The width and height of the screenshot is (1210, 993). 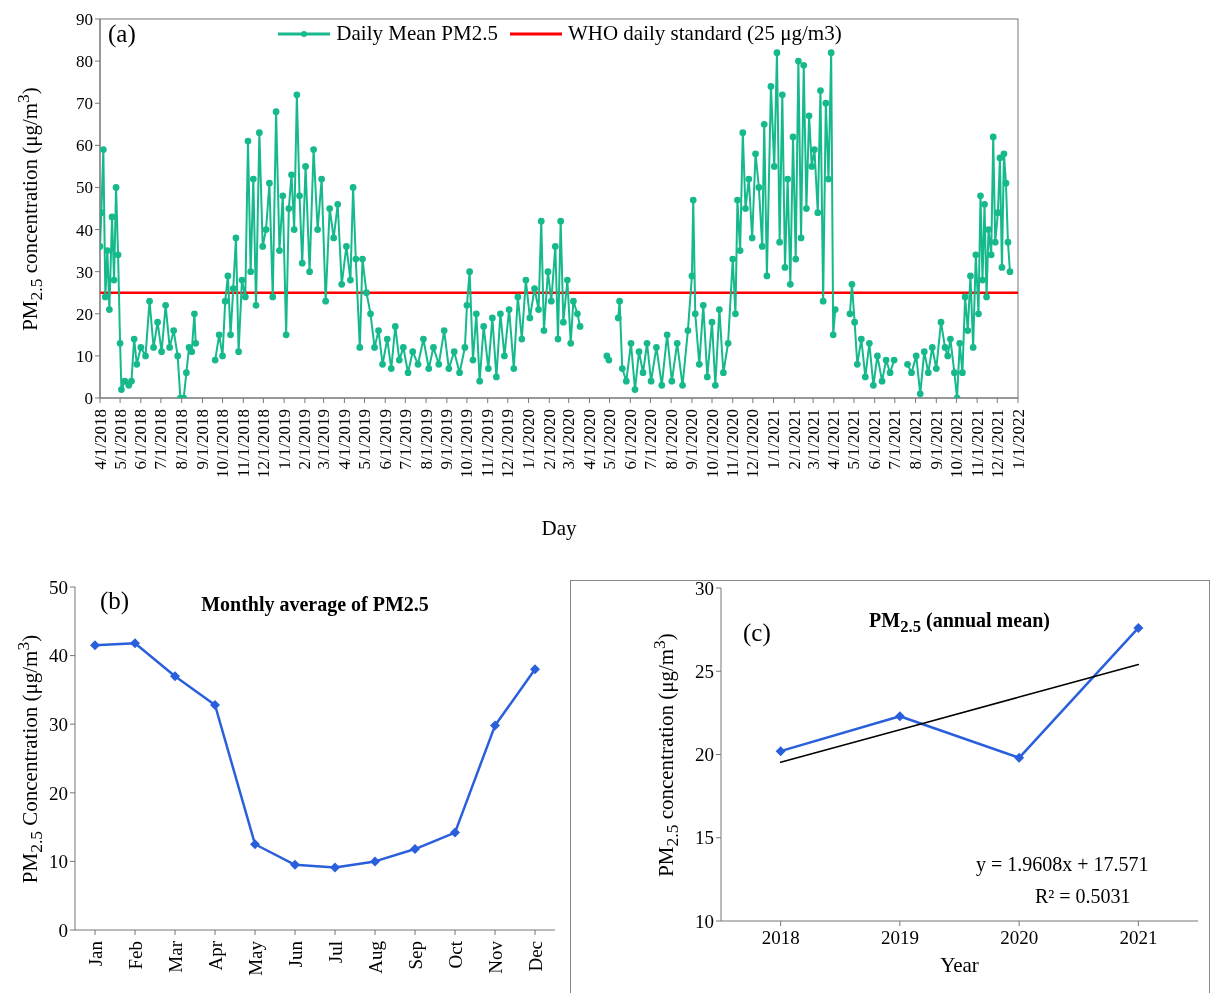 What do you see at coordinates (529, 439) in the screenshot?
I see `x-tick-label: 1/1/2020` at bounding box center [529, 439].